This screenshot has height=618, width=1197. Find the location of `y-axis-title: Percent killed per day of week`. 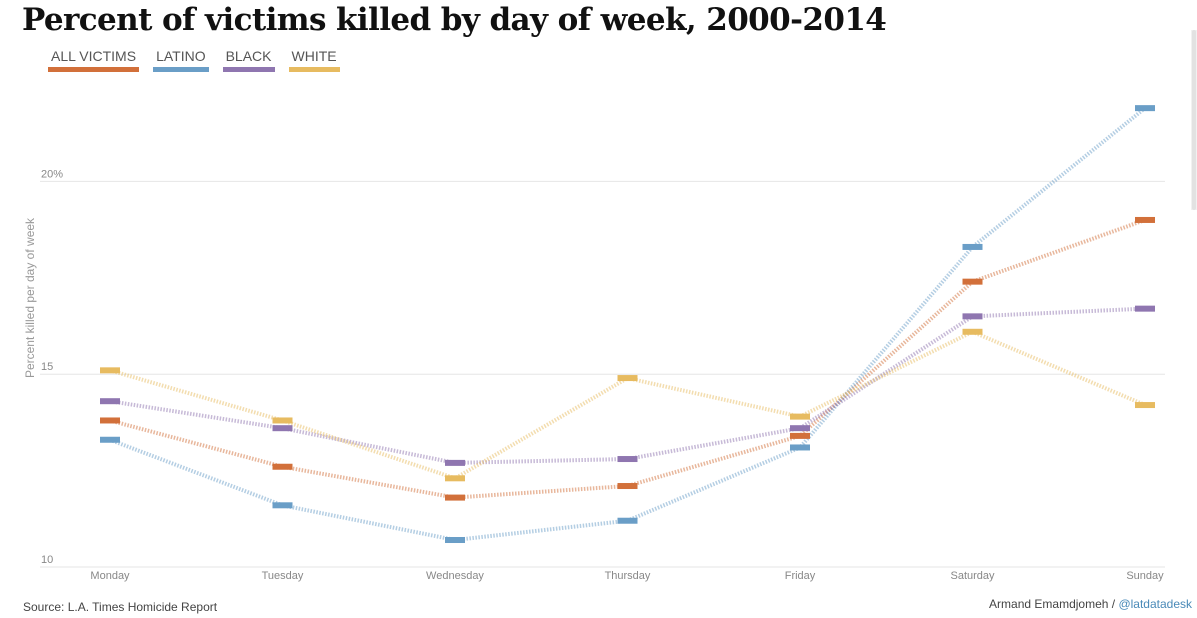

y-axis-title: Percent killed per day of week is located at coordinates (30, 297).